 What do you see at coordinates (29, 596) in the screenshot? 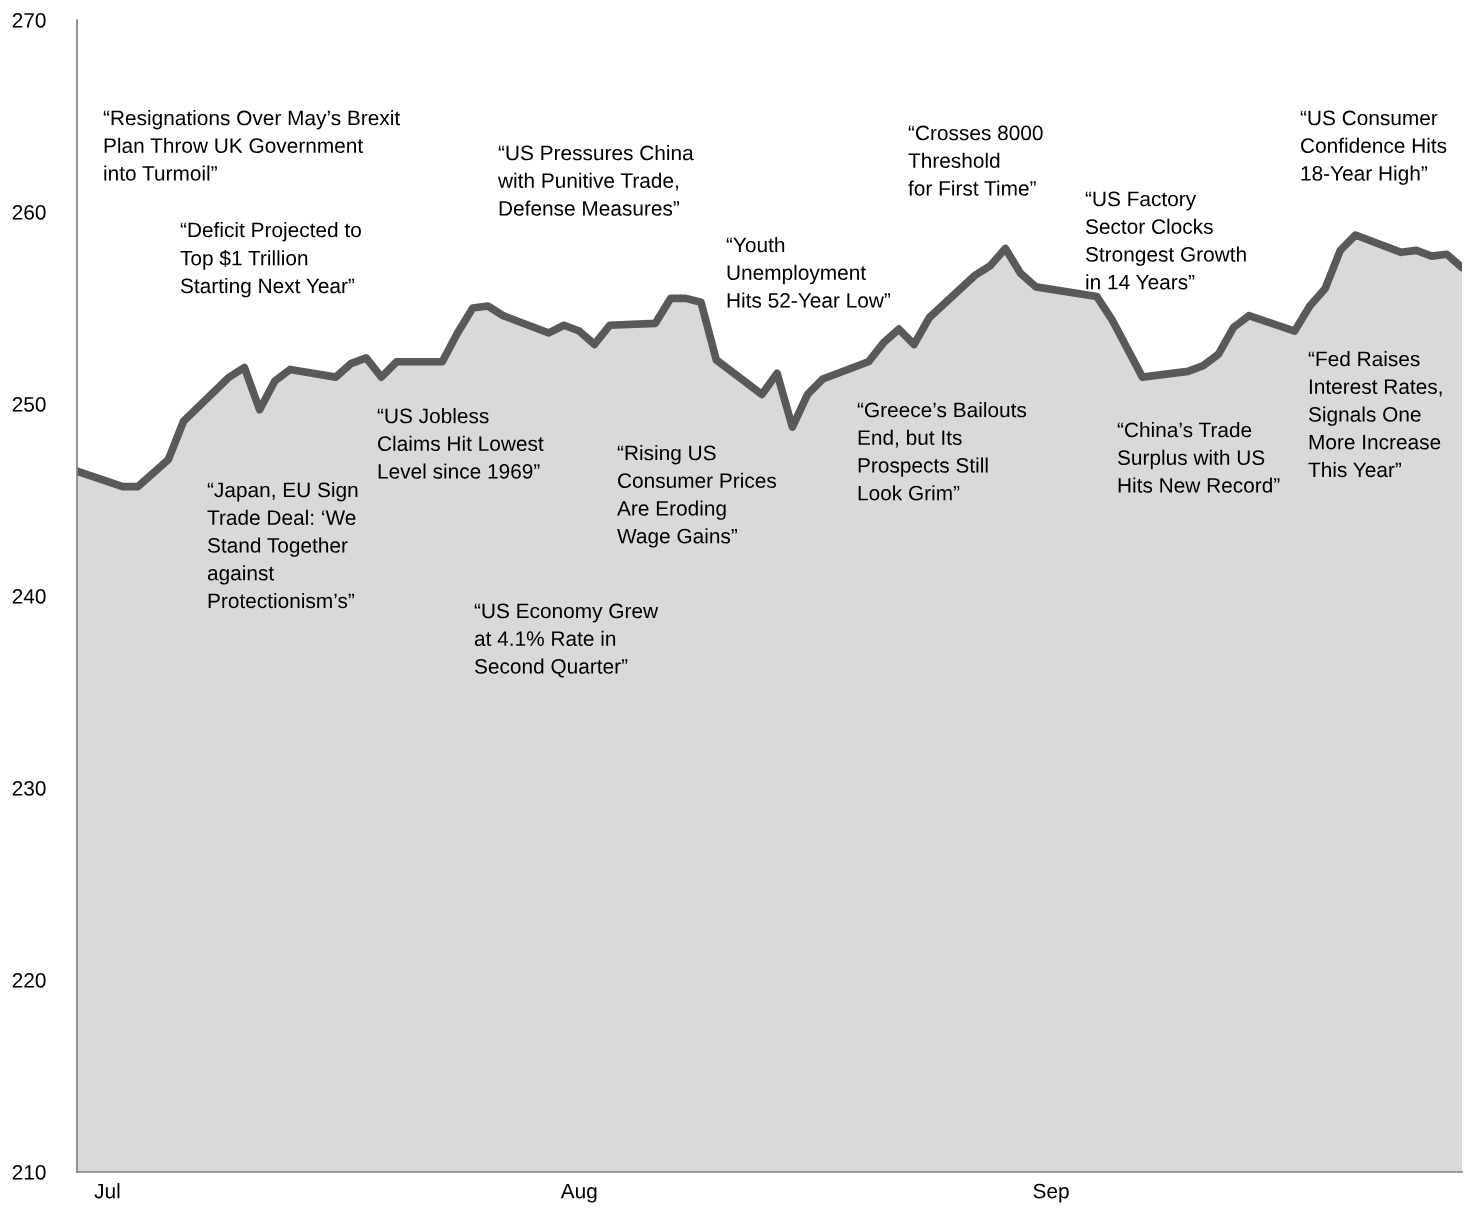
I see `y-tick-label: 240` at bounding box center [29, 596].